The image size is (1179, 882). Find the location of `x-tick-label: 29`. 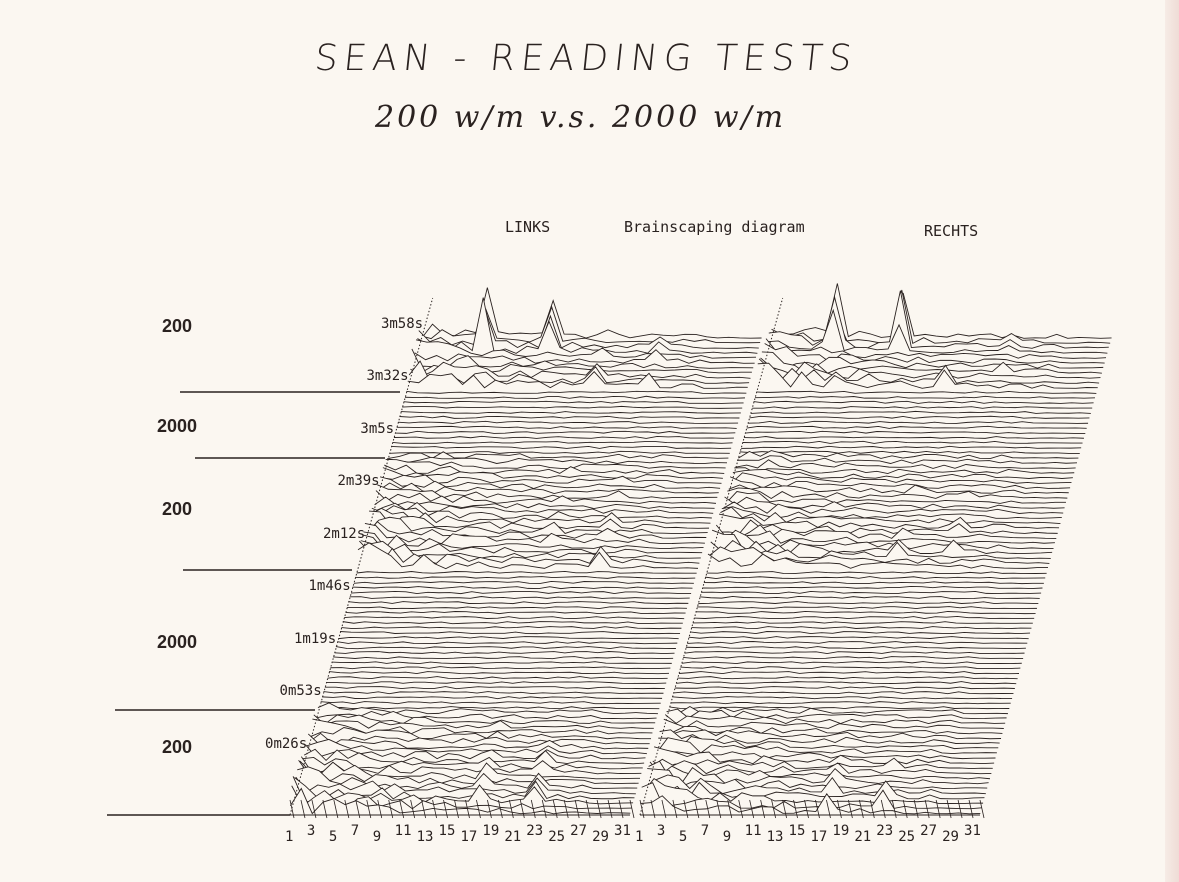

x-tick-label: 29 is located at coordinates (600, 837).